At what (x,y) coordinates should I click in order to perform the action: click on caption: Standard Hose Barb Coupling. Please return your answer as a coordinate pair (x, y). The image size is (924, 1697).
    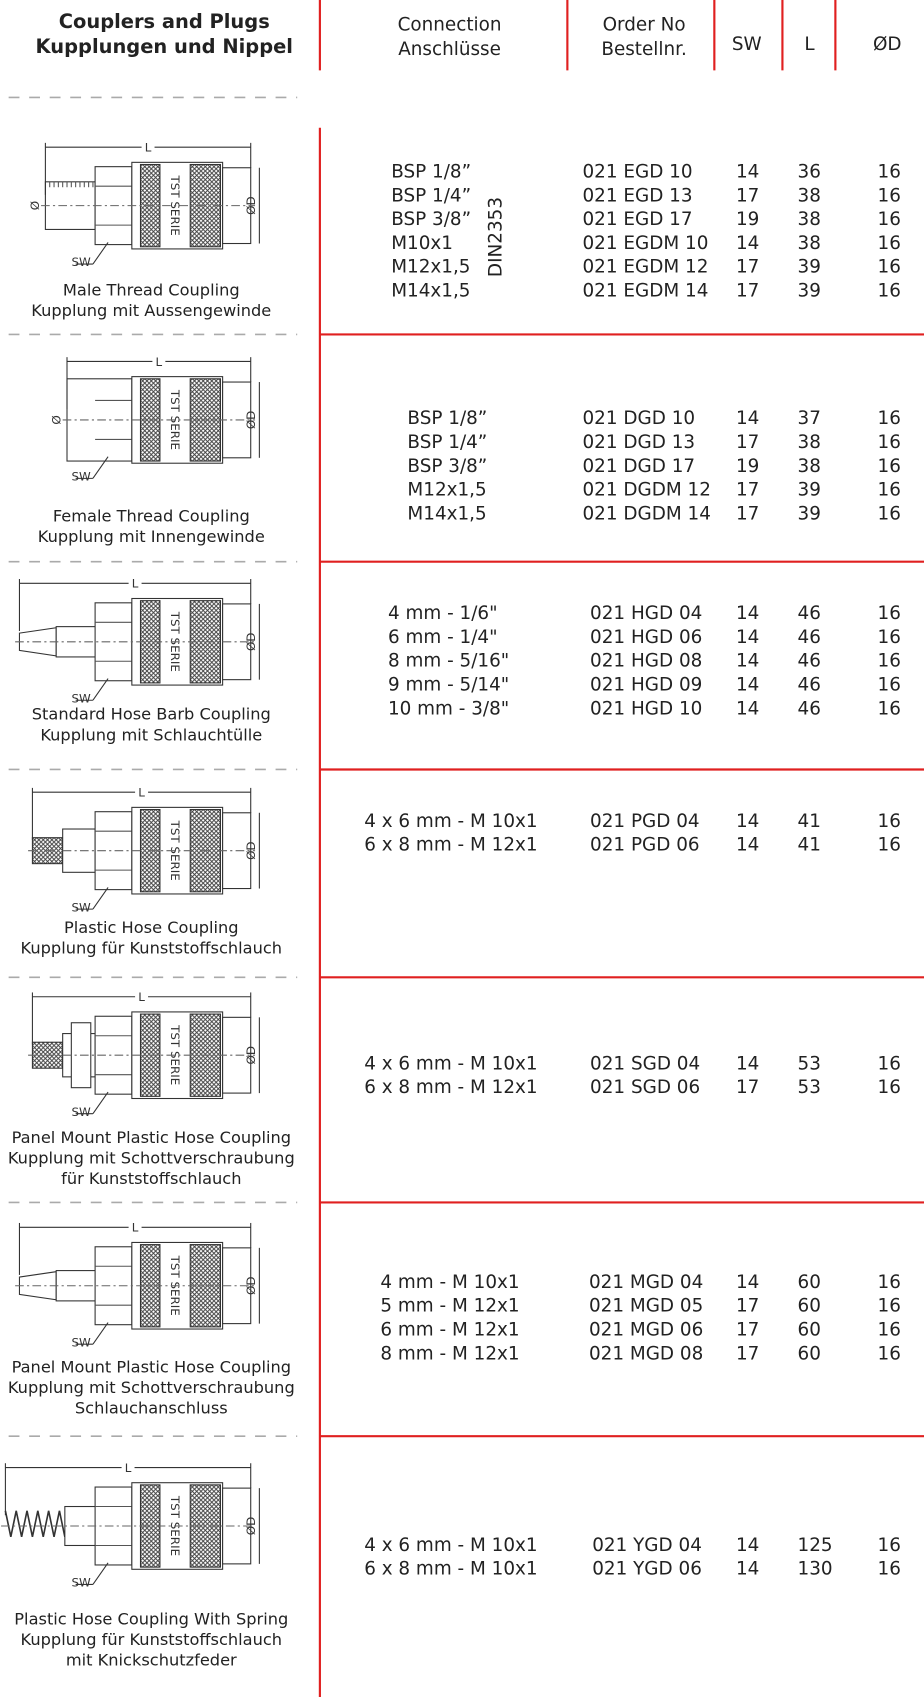
    Looking at the image, I should click on (151, 714).